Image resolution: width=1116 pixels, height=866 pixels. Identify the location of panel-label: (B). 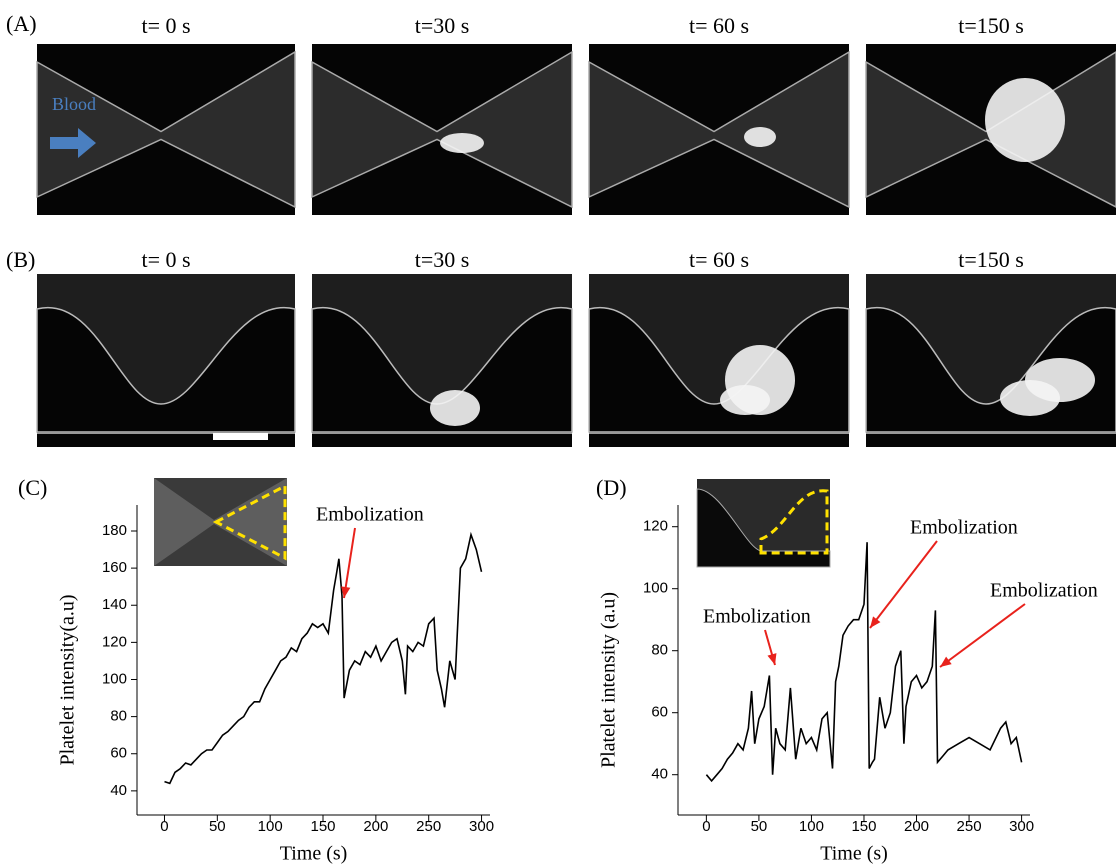
(20, 259).